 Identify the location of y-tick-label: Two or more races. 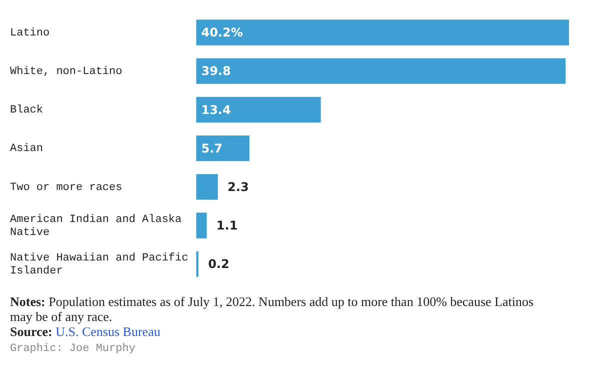
(66, 188).